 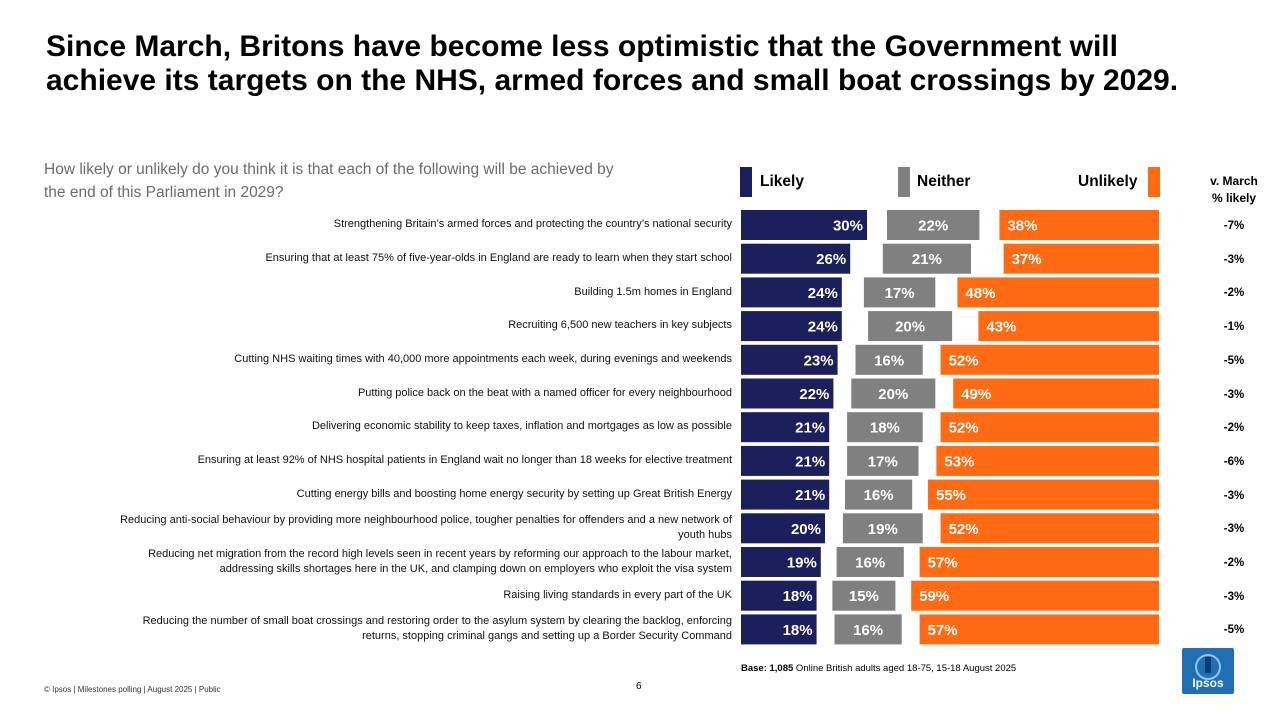 I want to click on label-unlikely-8: 53%, so click(x=959, y=461).